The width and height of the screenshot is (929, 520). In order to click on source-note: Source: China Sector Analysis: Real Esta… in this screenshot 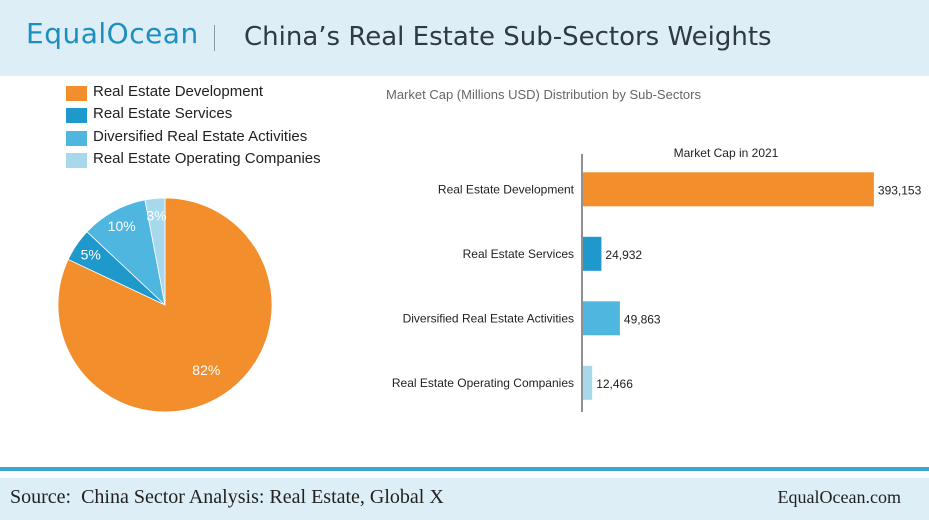, I will do `click(227, 497)`.